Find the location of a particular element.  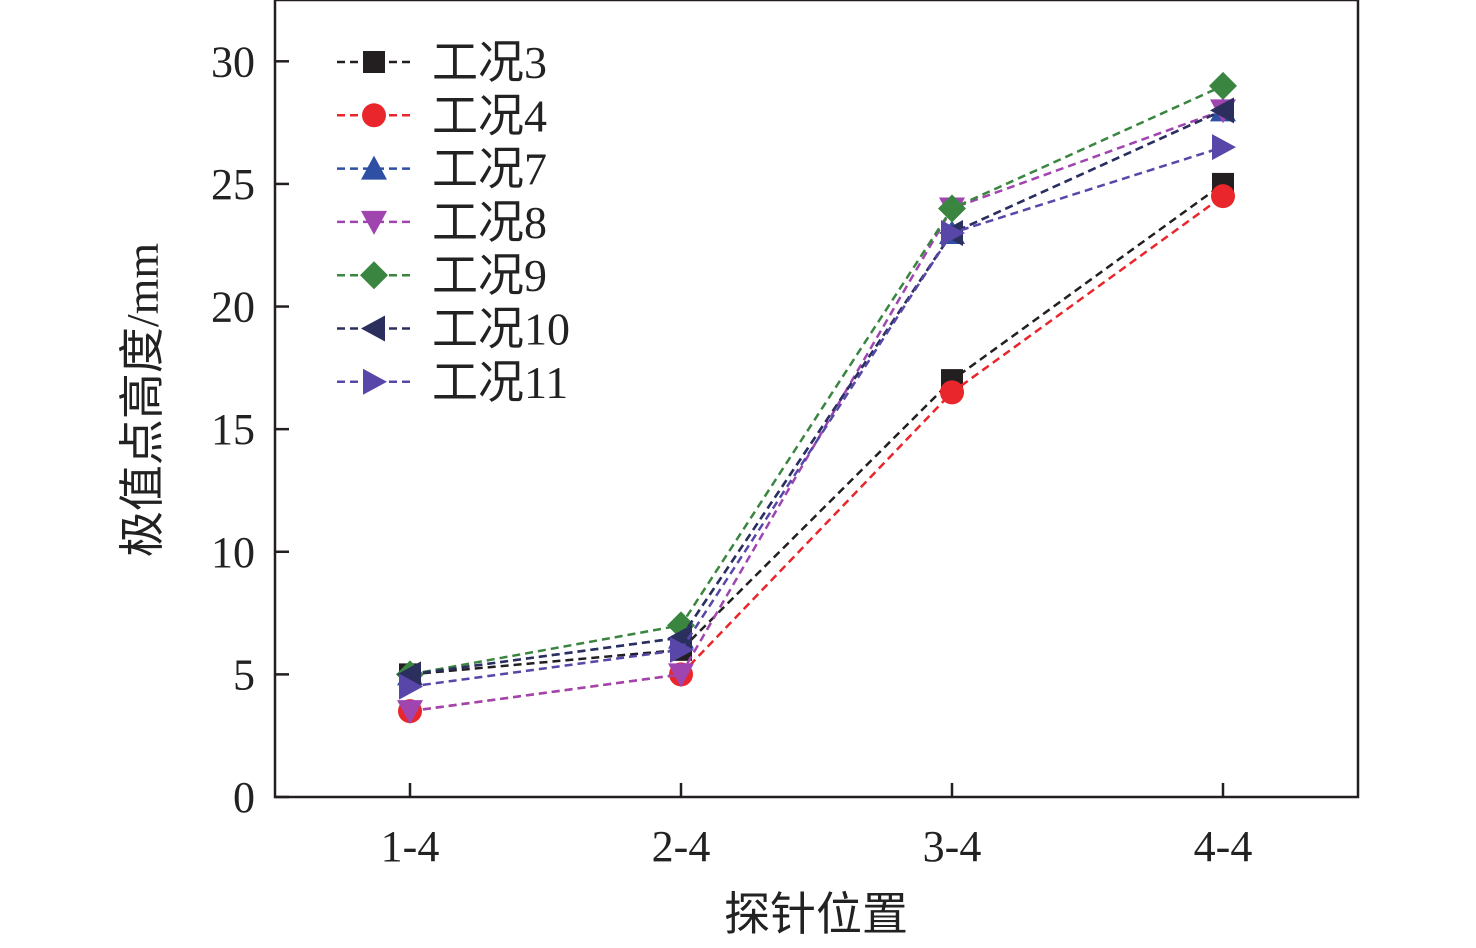

legend-item: 工况8 is located at coordinates (442, 222).